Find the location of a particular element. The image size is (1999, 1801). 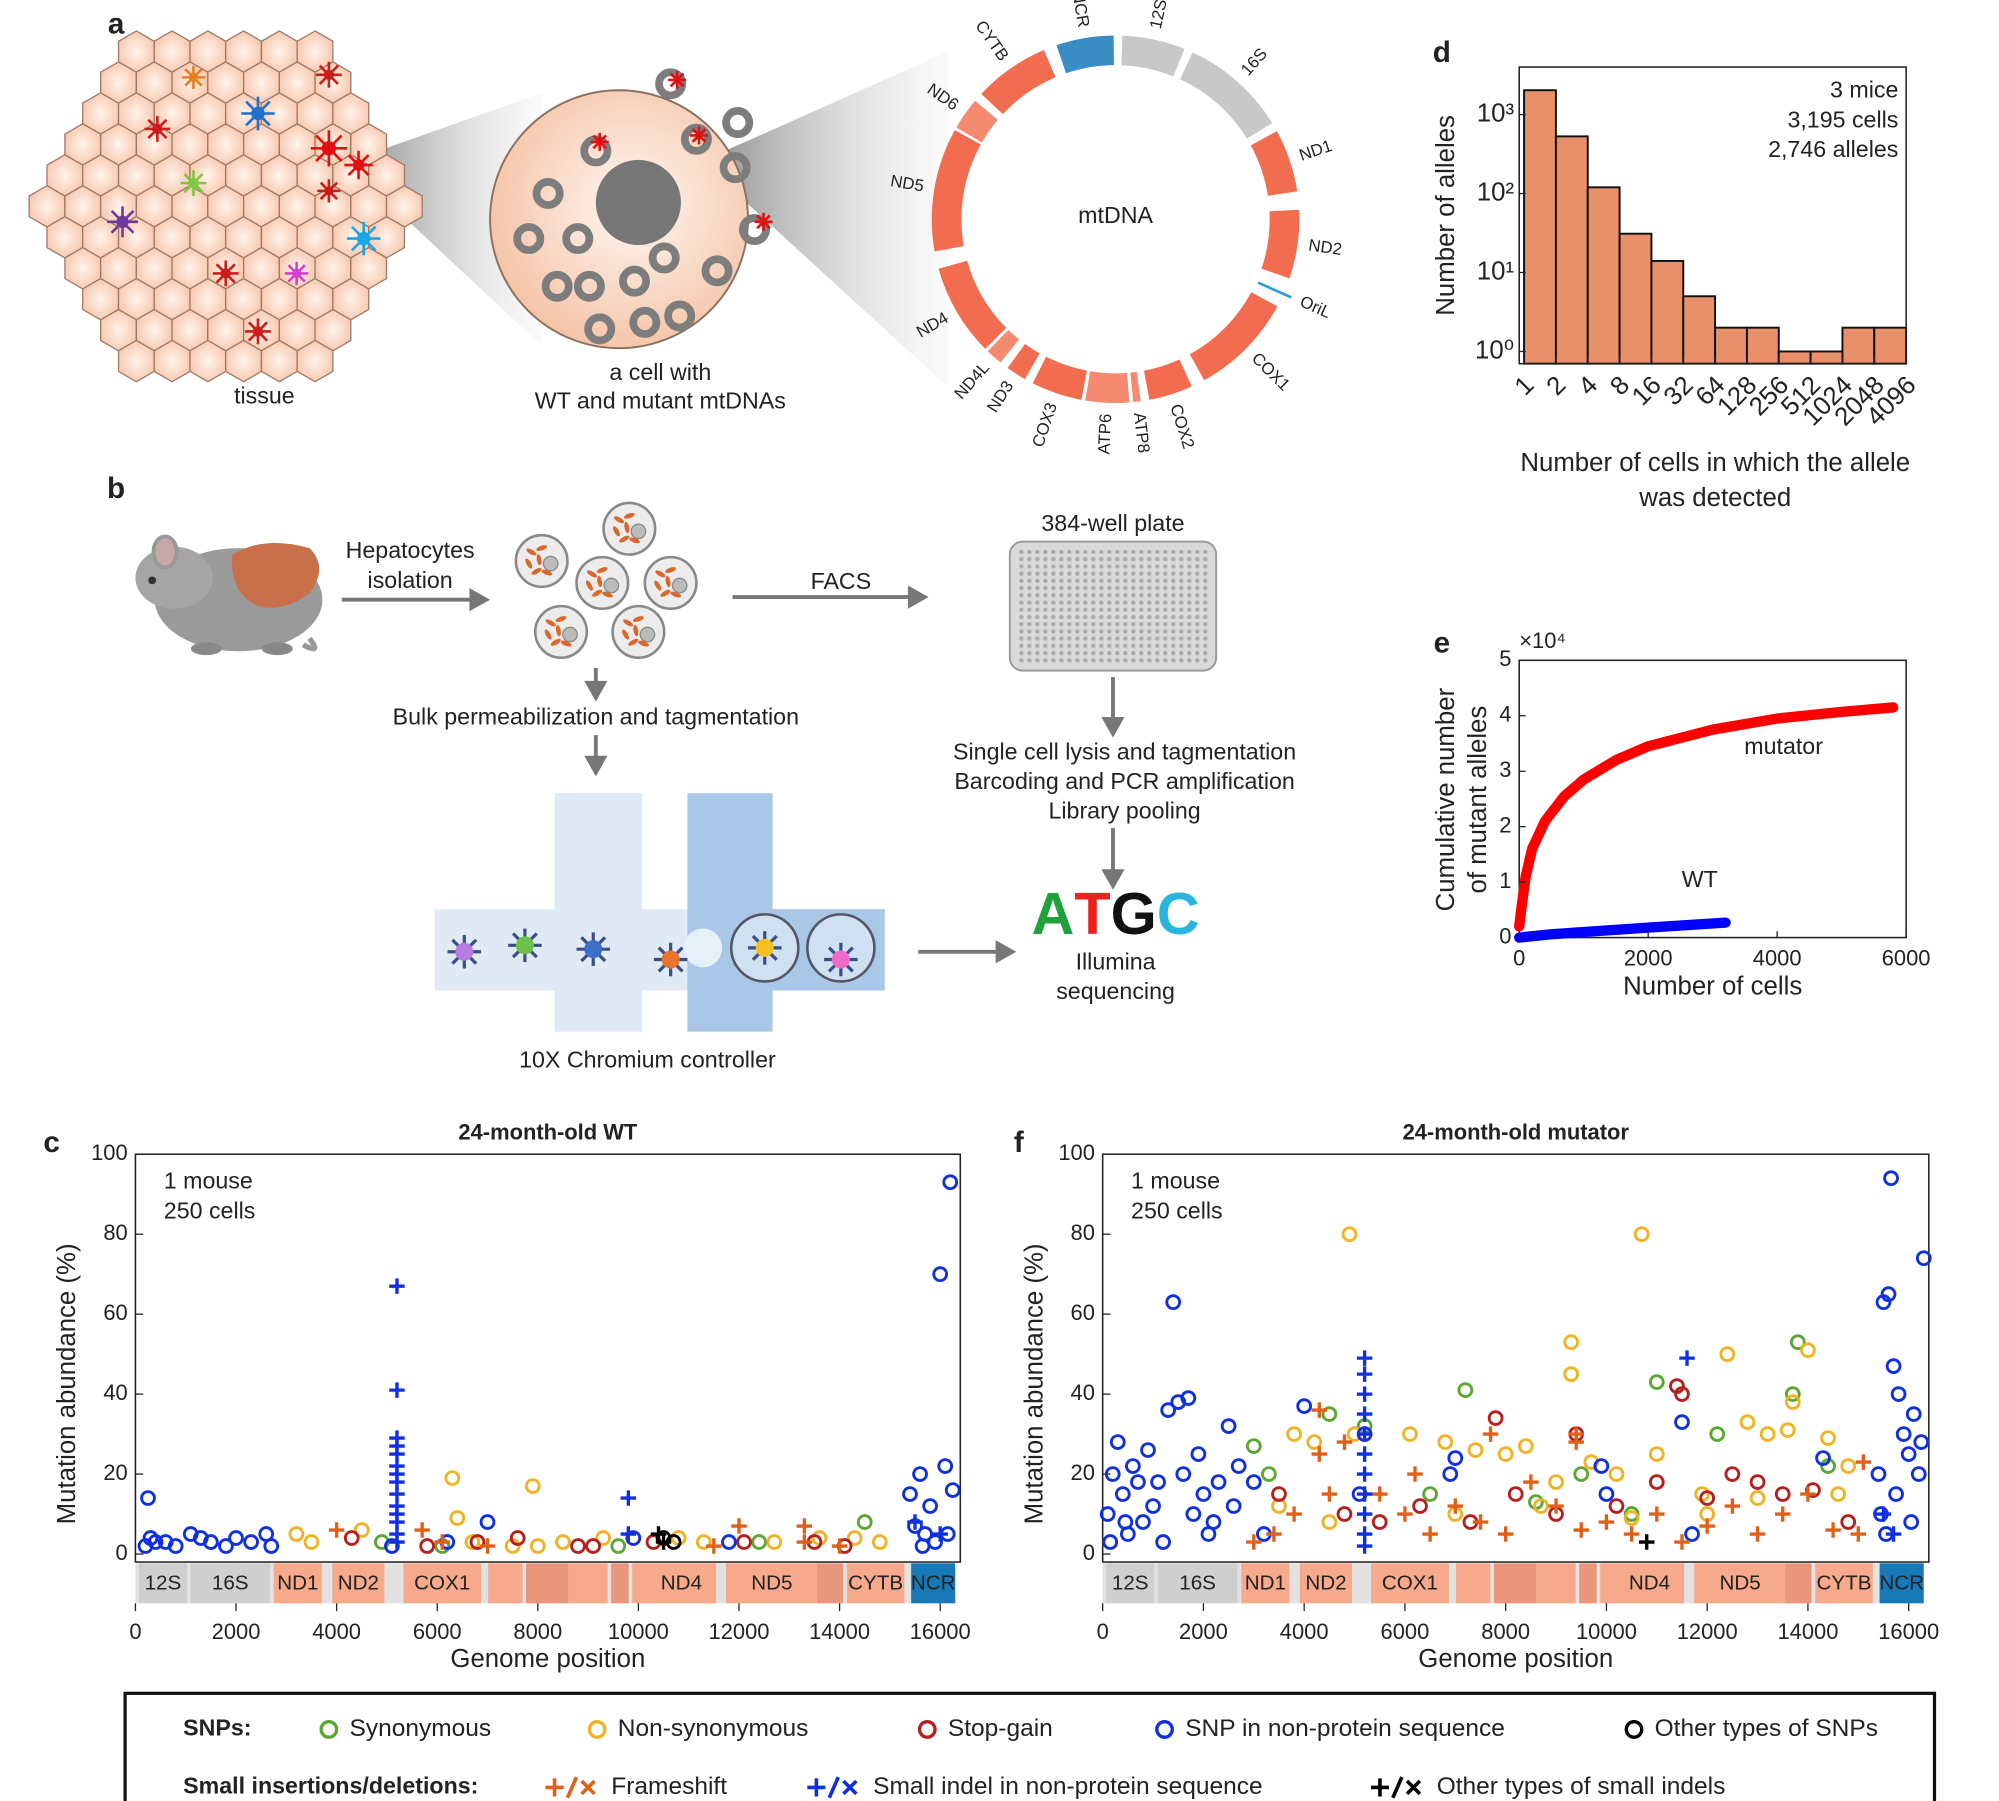

x-axis-label: Genome position is located at coordinates (547, 1659).